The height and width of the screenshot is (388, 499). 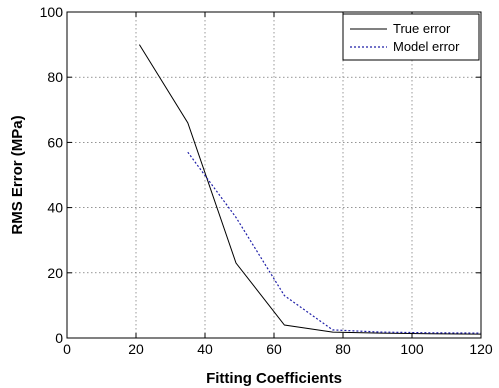 I want to click on x-tick-label: 80, so click(x=343, y=349).